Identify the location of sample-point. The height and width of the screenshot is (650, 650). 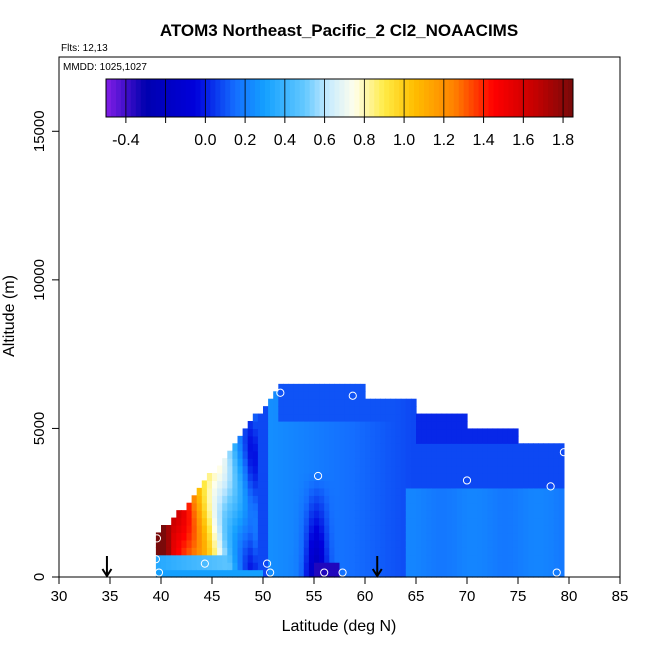
(157, 538).